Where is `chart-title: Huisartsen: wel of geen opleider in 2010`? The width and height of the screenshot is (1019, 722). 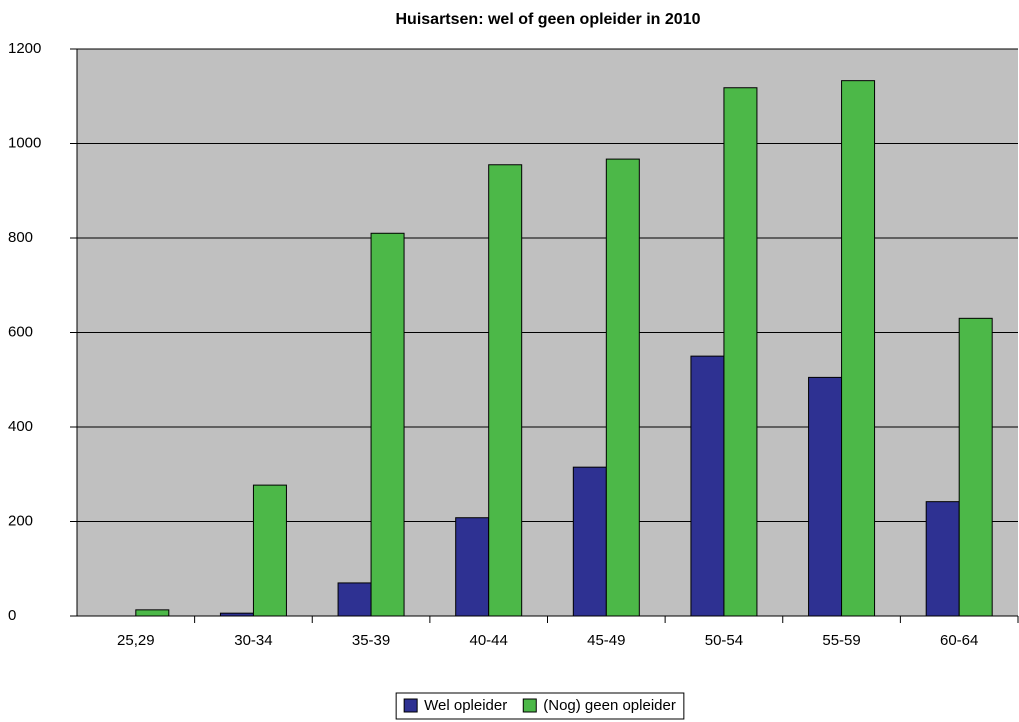 chart-title: Huisartsen: wel of geen opleider in 2010 is located at coordinates (548, 19).